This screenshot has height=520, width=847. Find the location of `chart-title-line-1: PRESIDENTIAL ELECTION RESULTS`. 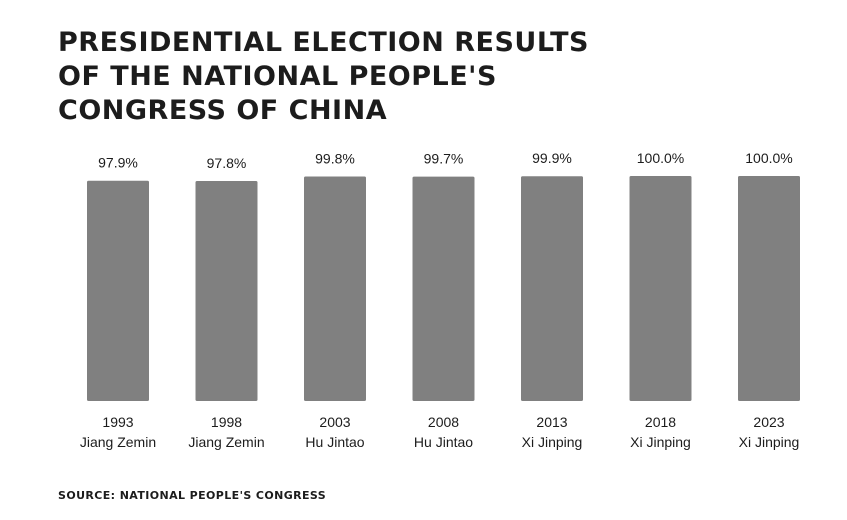

chart-title-line-1: PRESIDENTIAL ELECTION RESULTS is located at coordinates (323, 42).